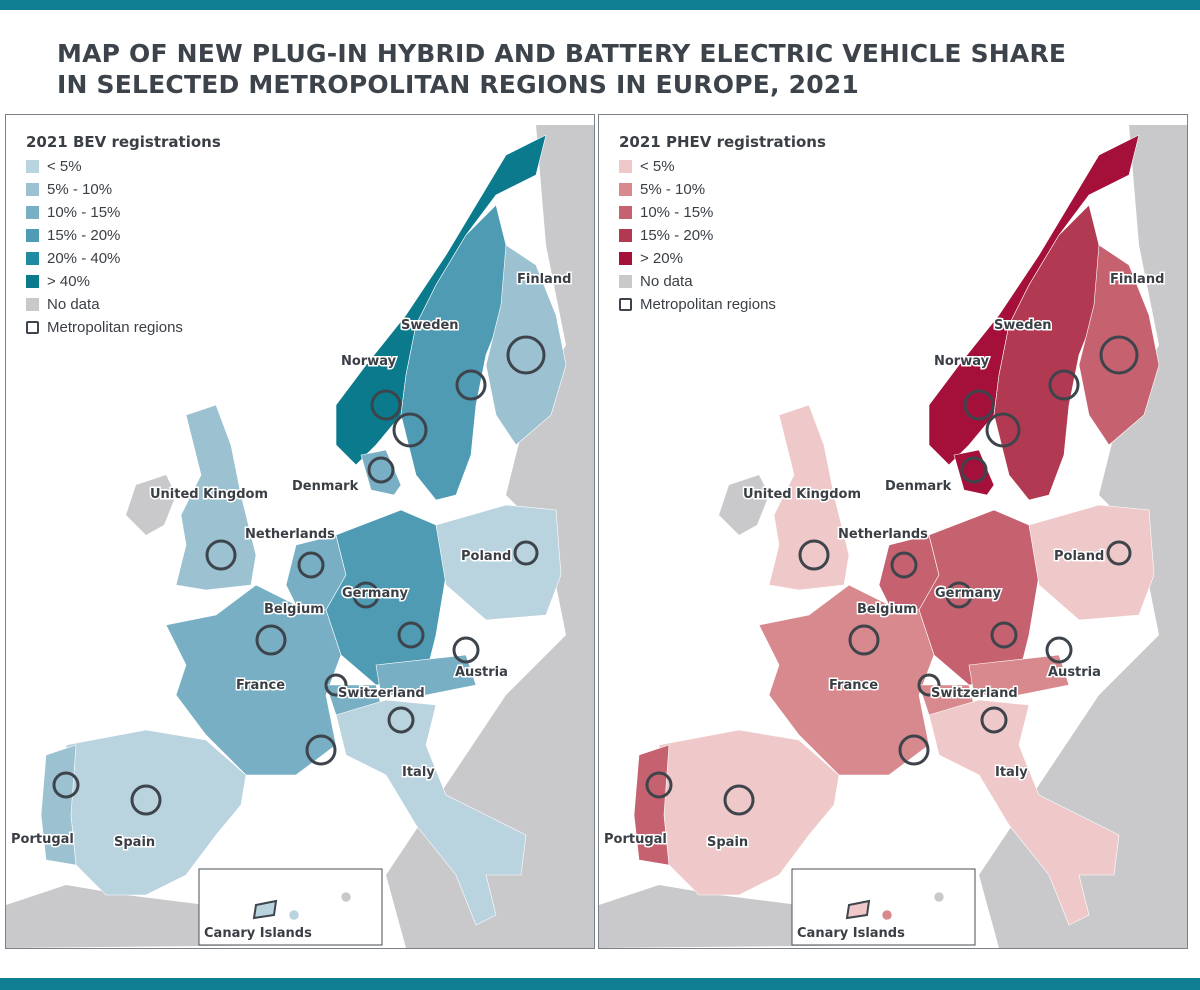 This screenshot has width=1200, height=990. What do you see at coordinates (294, 609) in the screenshot?
I see `label-belgium: Belgium` at bounding box center [294, 609].